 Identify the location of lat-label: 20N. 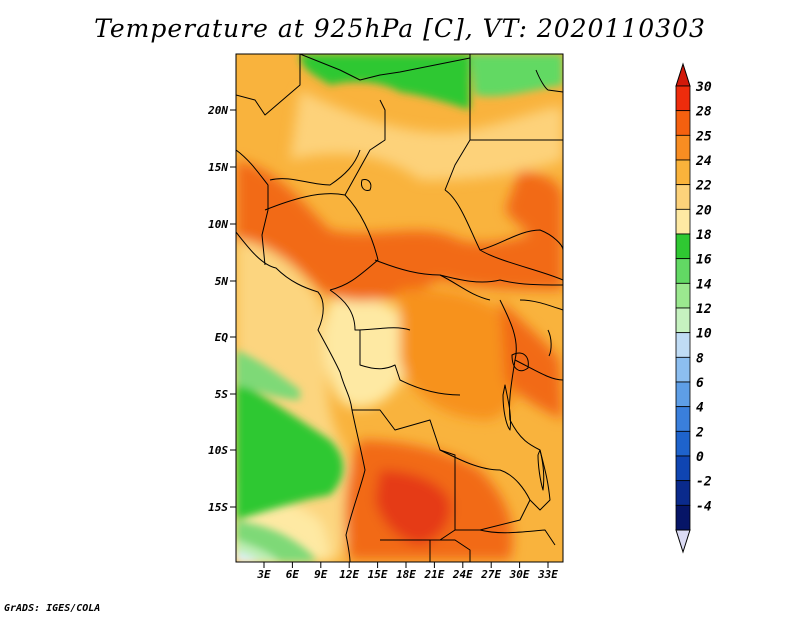
(217, 110).